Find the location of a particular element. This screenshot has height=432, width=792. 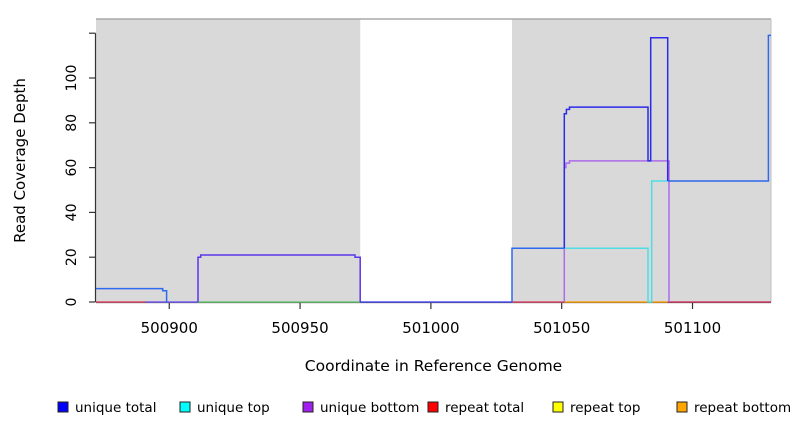

y-tick-label: 60 is located at coordinates (72, 168).